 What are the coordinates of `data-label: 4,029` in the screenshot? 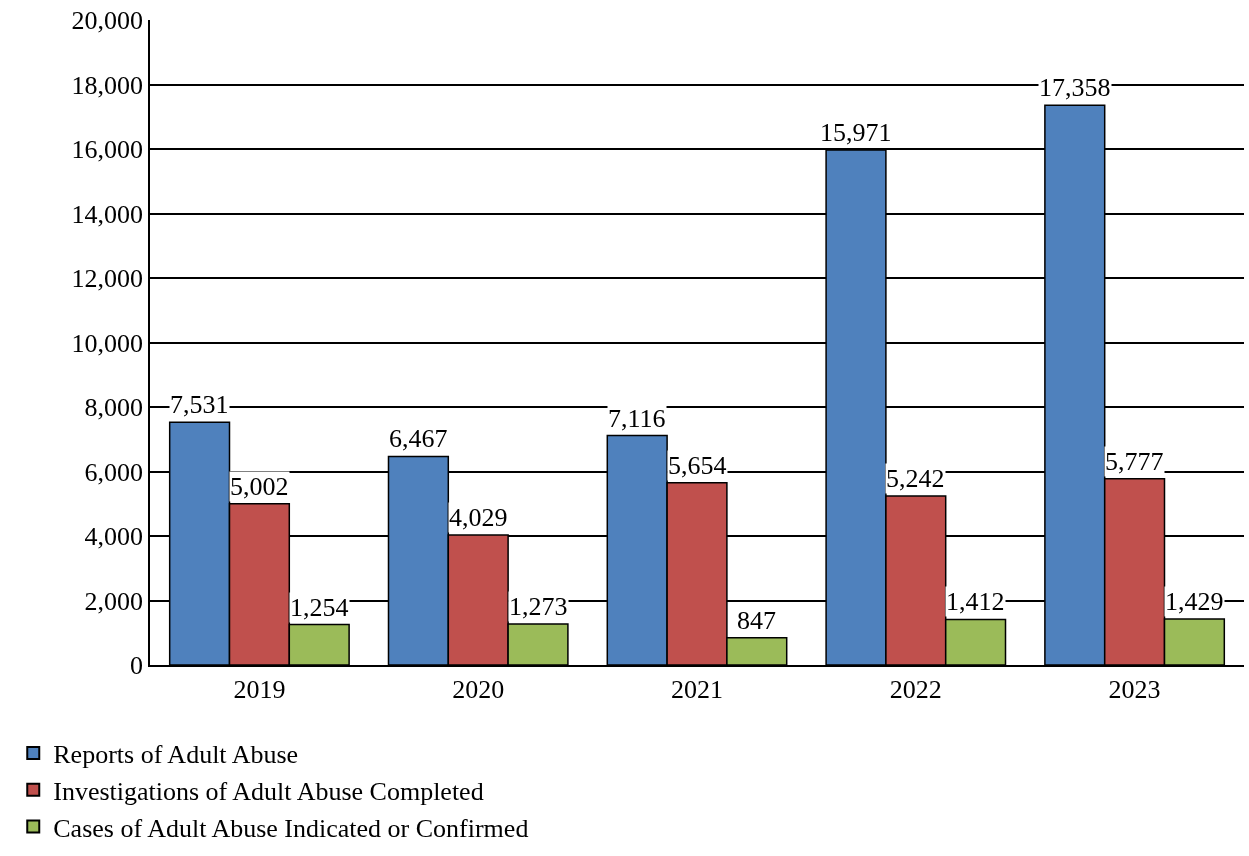 It's located at (478, 517).